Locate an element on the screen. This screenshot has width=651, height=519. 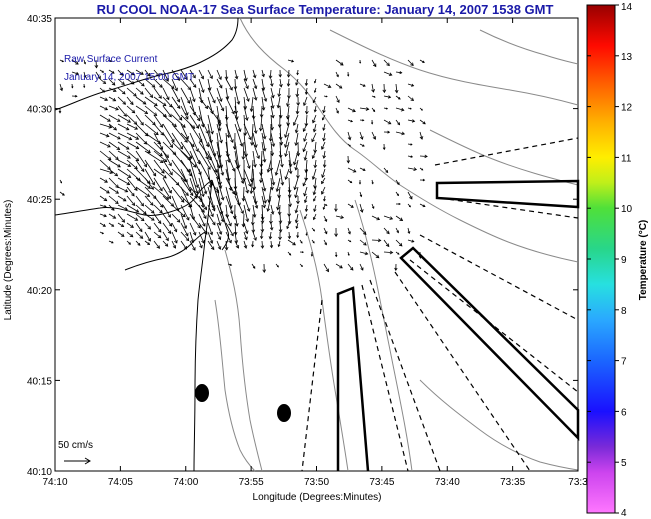
y-tick-label: 40:15 is located at coordinates (39, 381).